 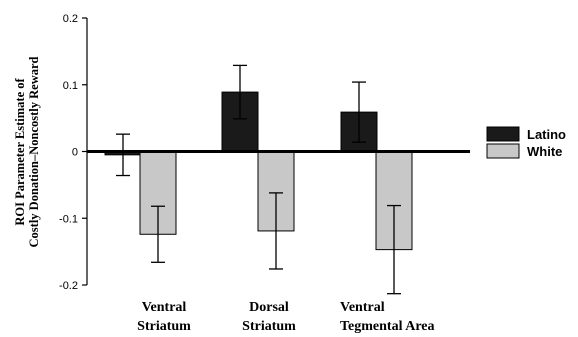 What do you see at coordinates (387, 326) in the screenshot?
I see `category-label-2-line-2: Tegmental Area` at bounding box center [387, 326].